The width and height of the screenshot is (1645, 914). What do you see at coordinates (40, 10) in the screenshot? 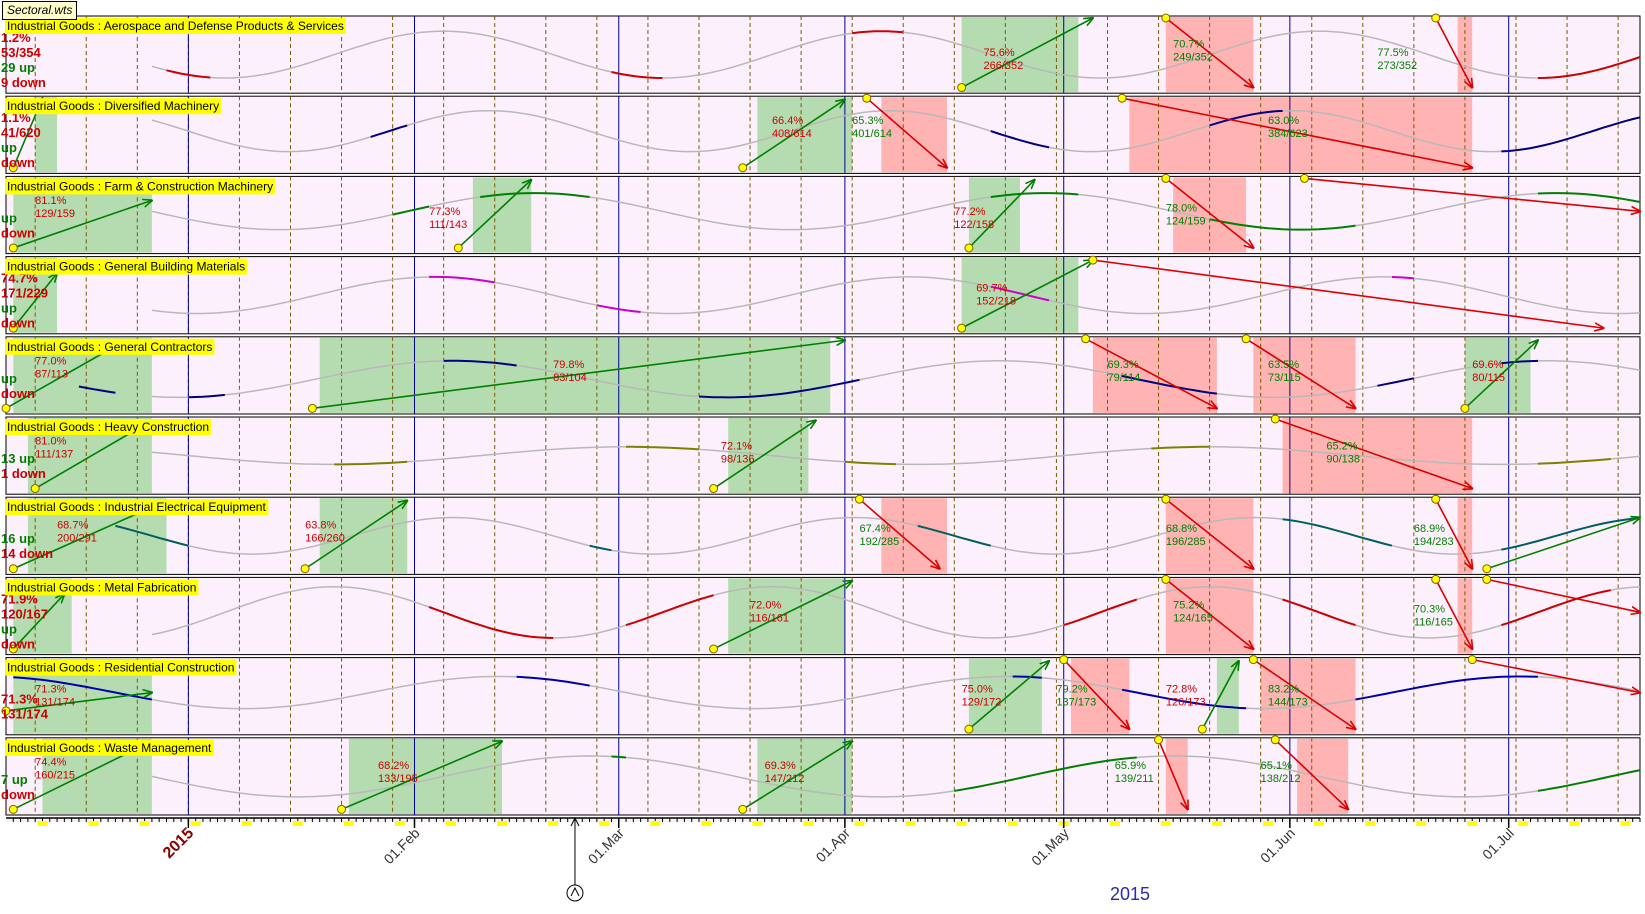
I see `file-tab: Sectoral.wts` at bounding box center [40, 10].